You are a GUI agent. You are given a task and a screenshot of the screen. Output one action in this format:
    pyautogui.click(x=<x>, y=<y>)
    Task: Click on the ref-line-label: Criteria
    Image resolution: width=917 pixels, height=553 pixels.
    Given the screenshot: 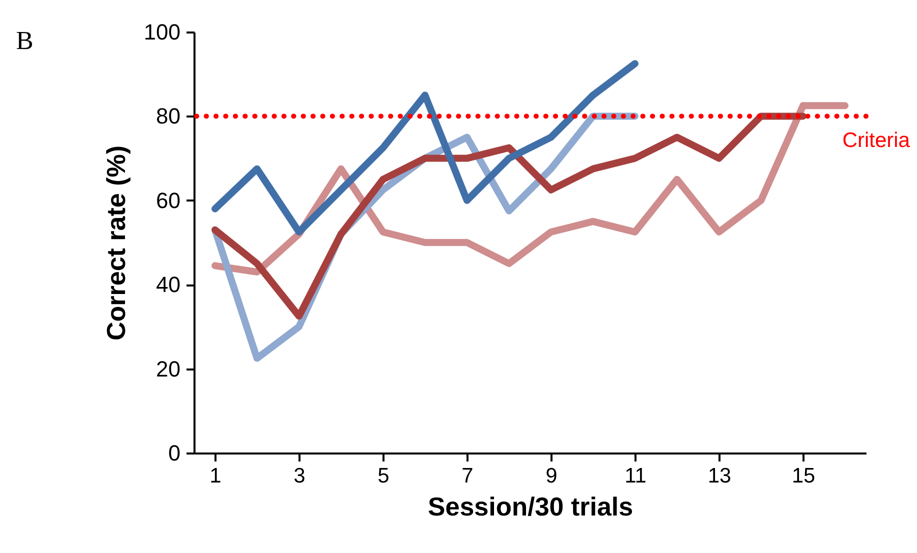 What is the action you would take?
    pyautogui.click(x=876, y=140)
    